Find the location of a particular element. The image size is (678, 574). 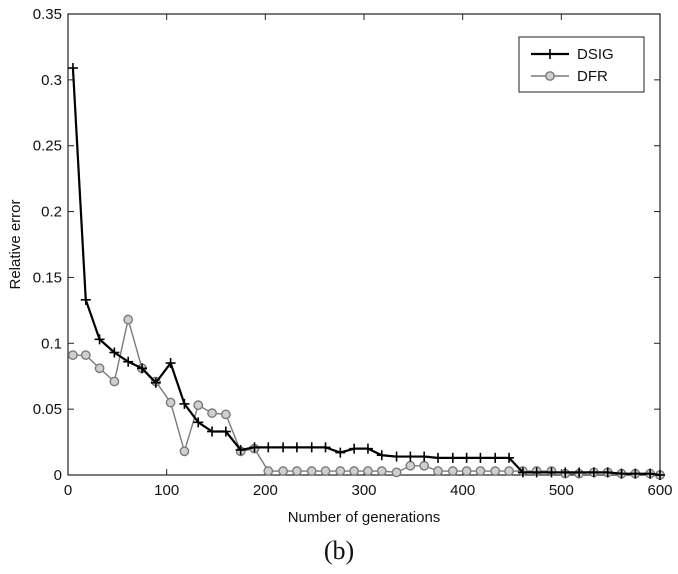

y-tick-label: 0.15 is located at coordinates (47, 277).